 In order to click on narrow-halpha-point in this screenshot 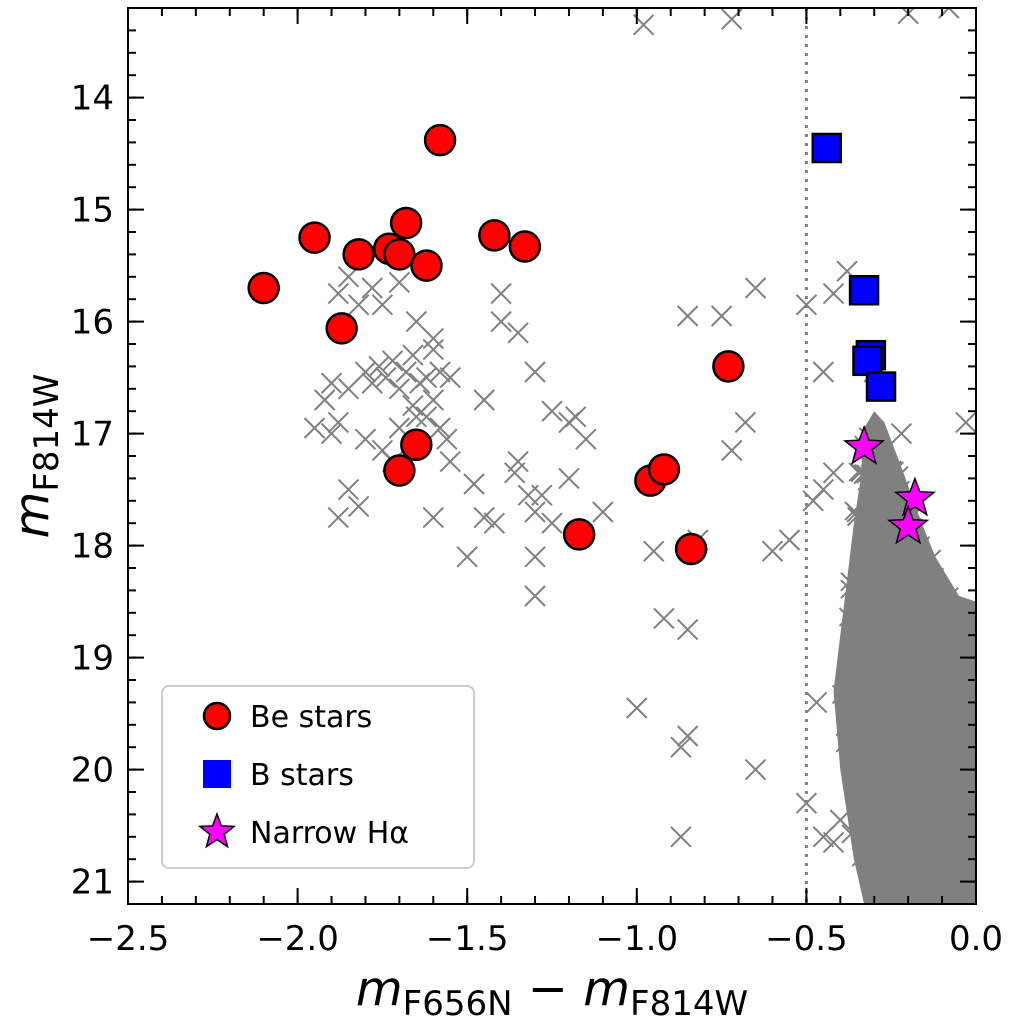, I will do `click(908, 524)`.